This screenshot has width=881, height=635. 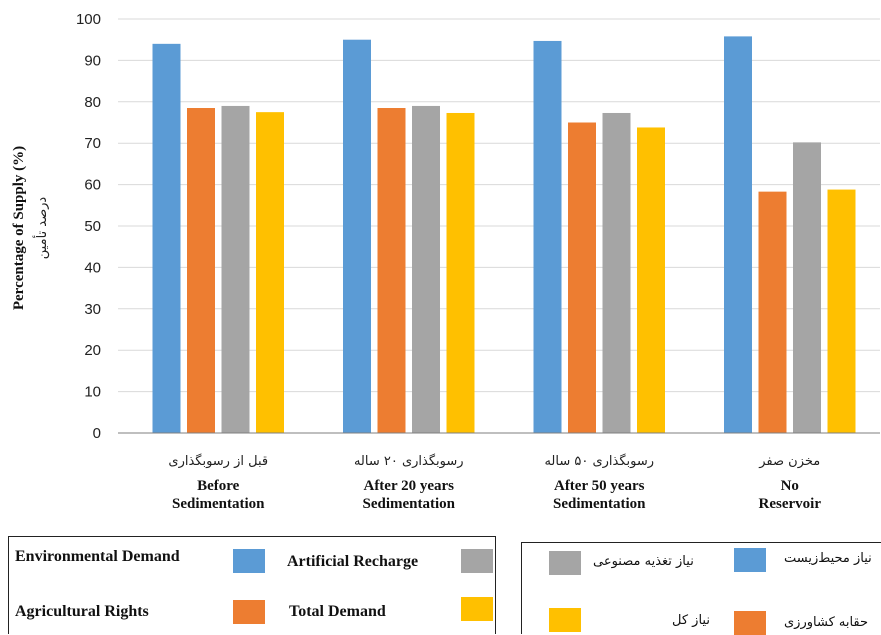 I want to click on category-label-fa: مخزن صفر, so click(x=789, y=461).